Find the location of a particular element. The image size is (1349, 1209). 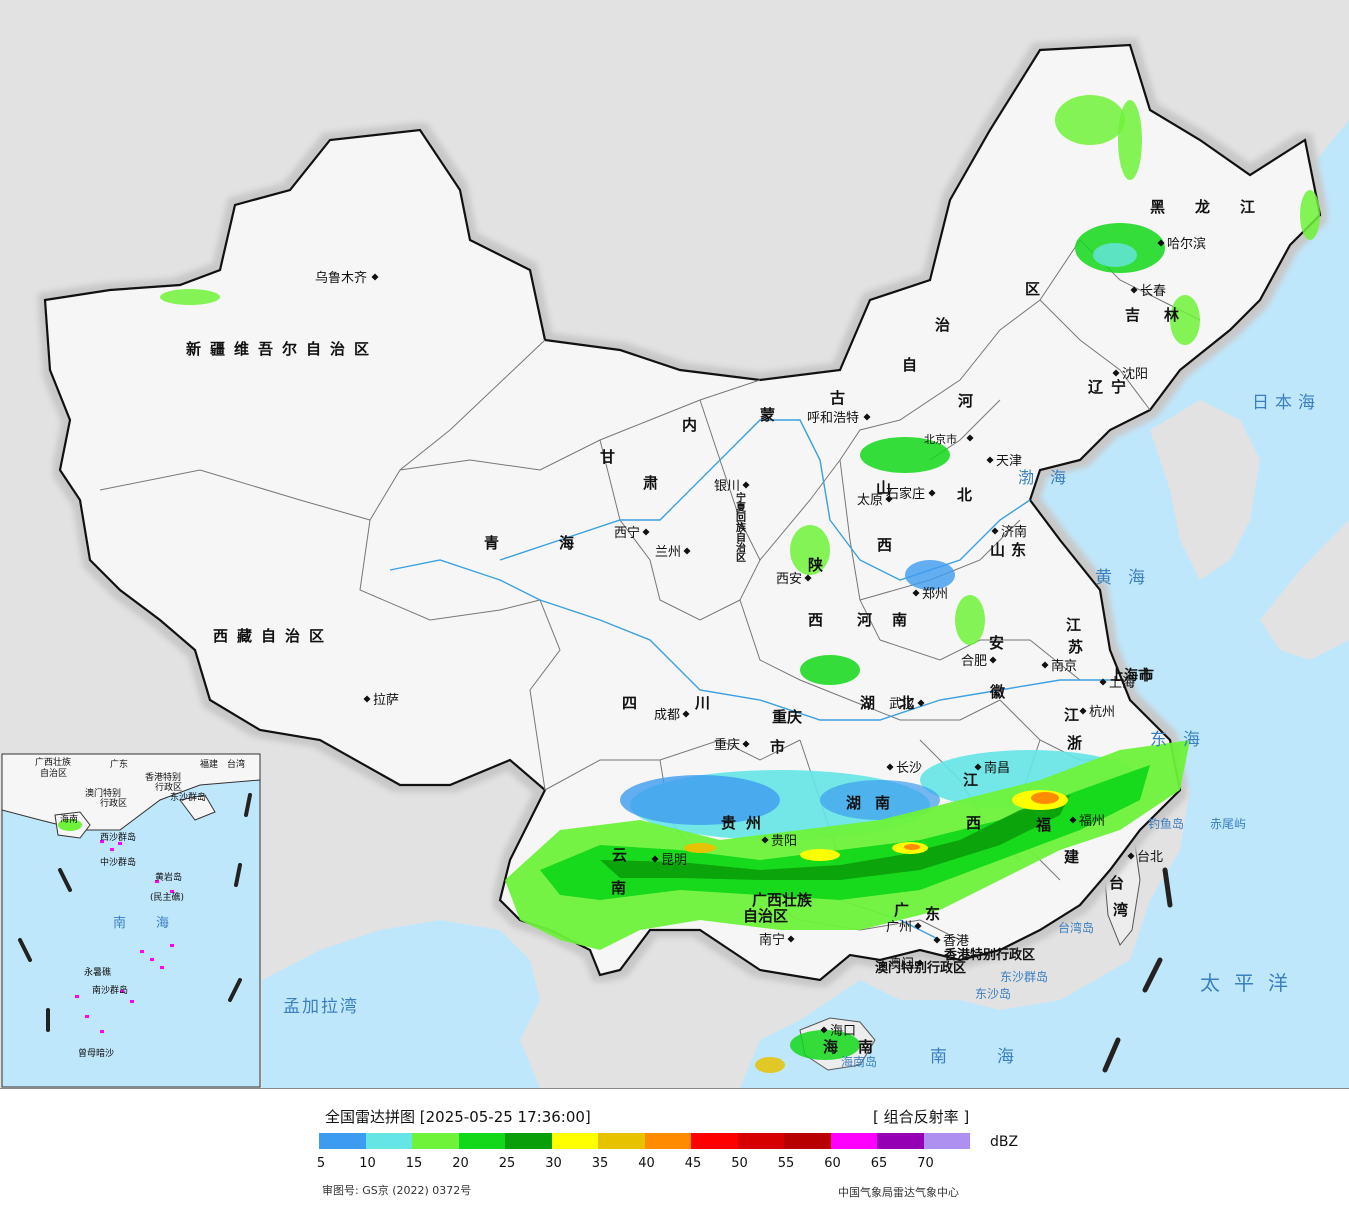

province-label: 北 is located at coordinates (964, 495).